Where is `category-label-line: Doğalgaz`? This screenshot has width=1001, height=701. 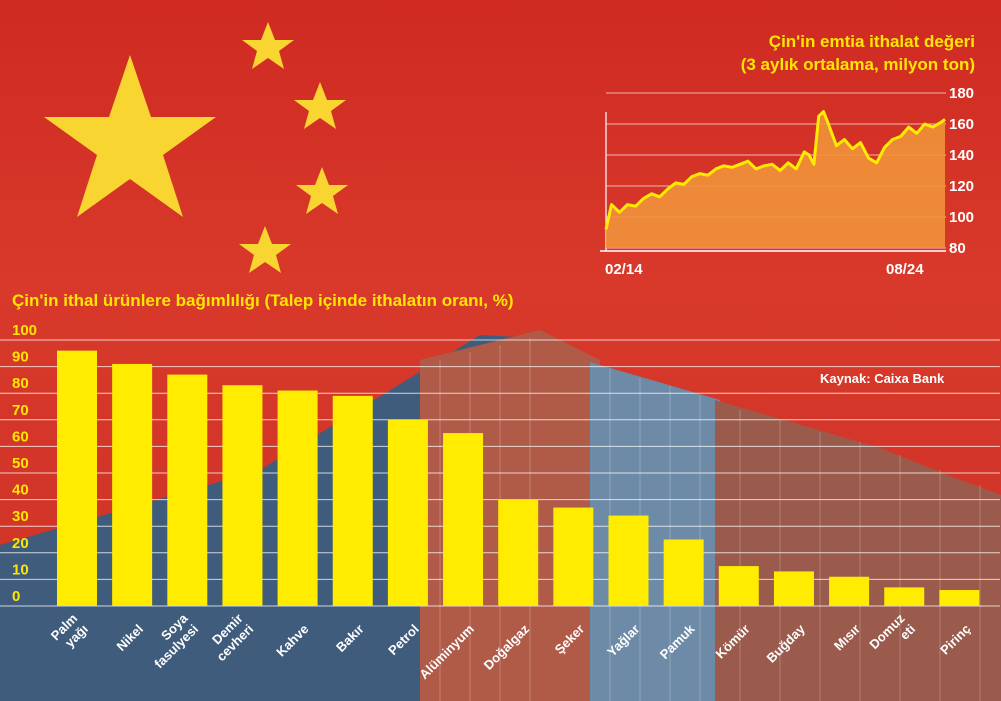 category-label-line: Doğalgaz is located at coordinates (507, 647).